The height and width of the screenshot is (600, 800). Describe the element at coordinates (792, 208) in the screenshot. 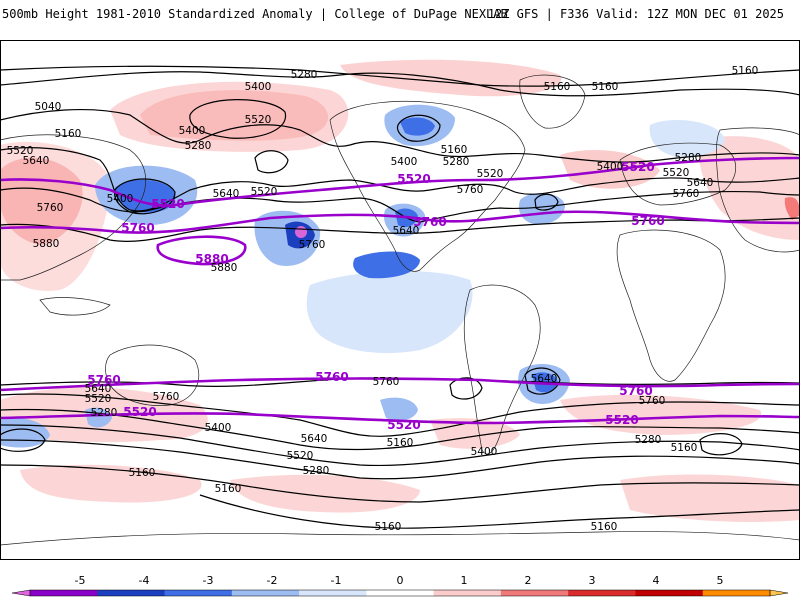

I see `anomaly-east-red` at that location.